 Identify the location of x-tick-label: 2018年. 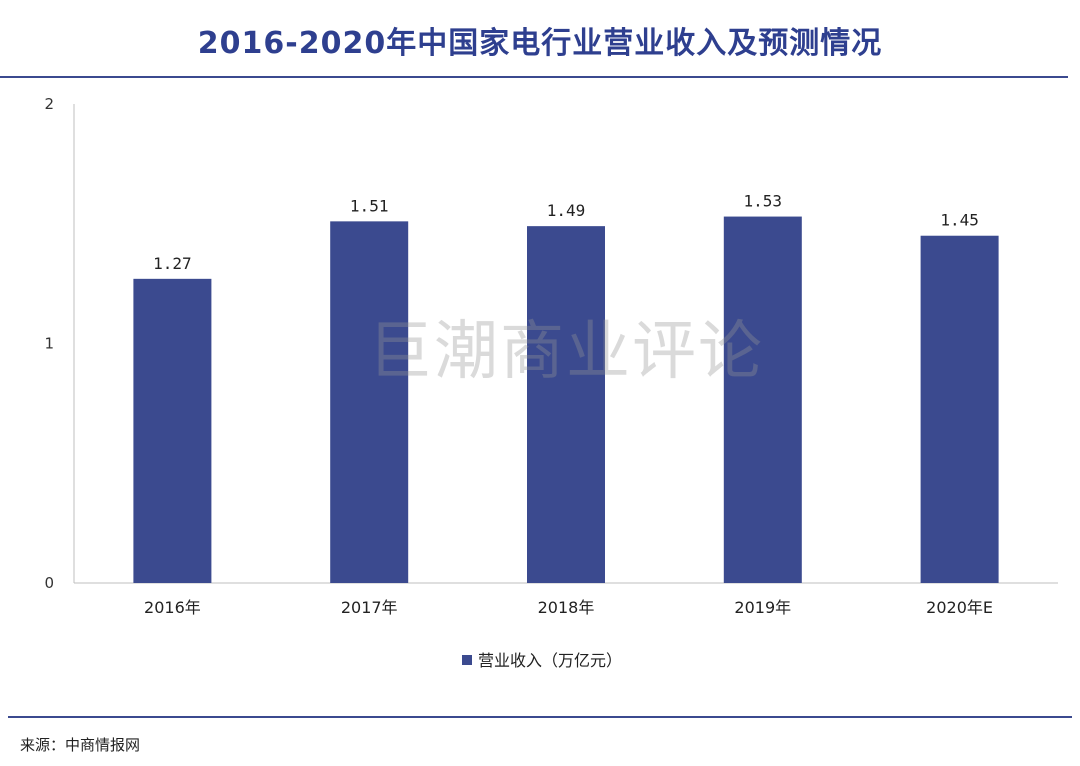
(566, 607).